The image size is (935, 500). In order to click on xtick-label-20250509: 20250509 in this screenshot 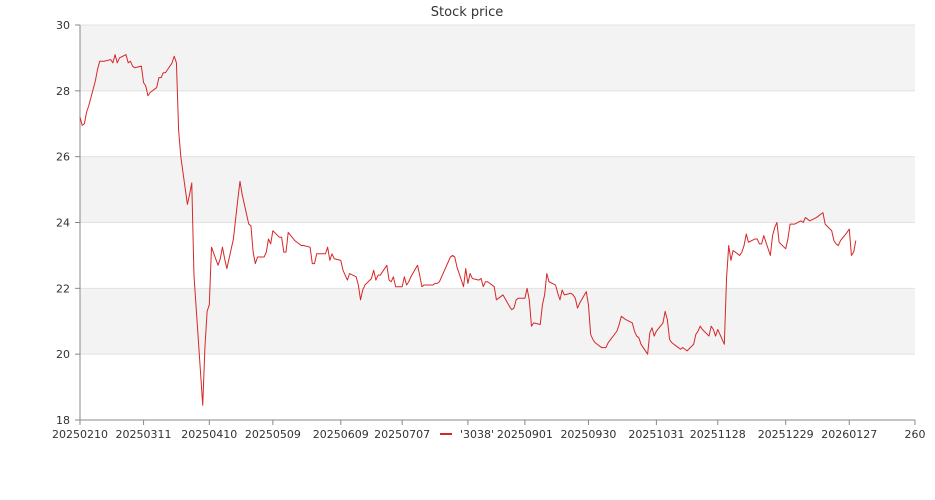, I will do `click(273, 434)`.